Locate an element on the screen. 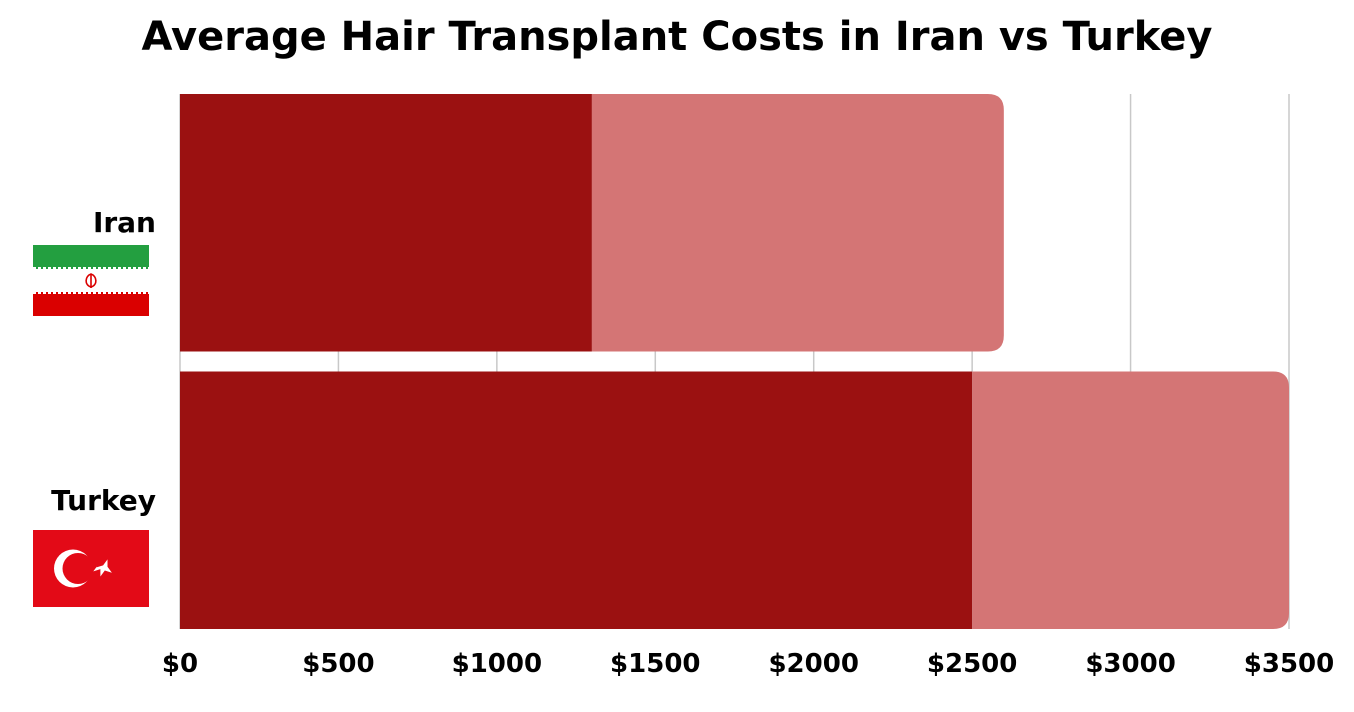 The image size is (1354, 712). category-label-turkey: Turkey is located at coordinates (103, 500).